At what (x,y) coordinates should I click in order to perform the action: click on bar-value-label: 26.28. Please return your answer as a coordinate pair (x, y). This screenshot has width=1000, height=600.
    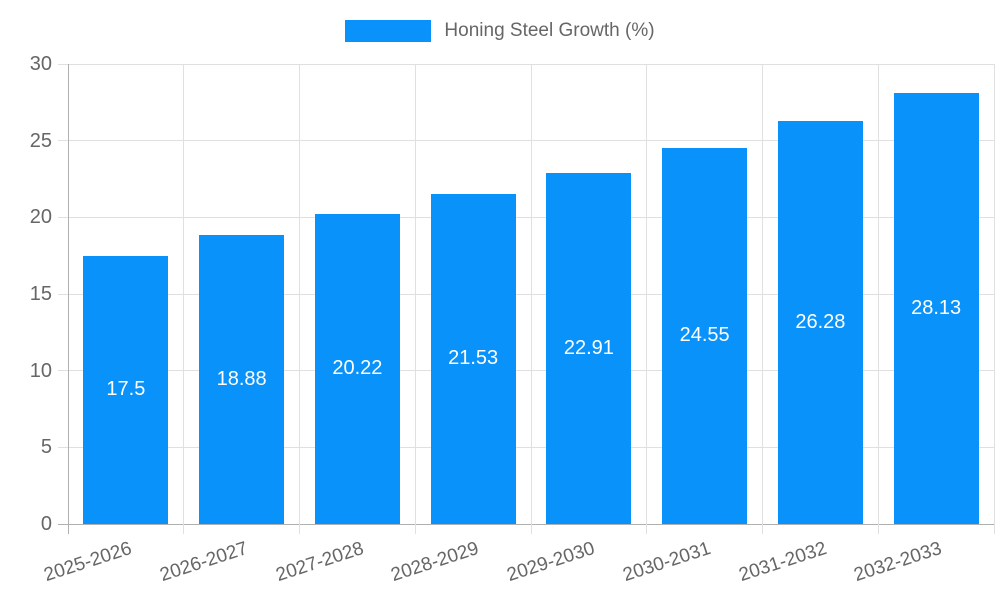
    Looking at the image, I should click on (820, 322).